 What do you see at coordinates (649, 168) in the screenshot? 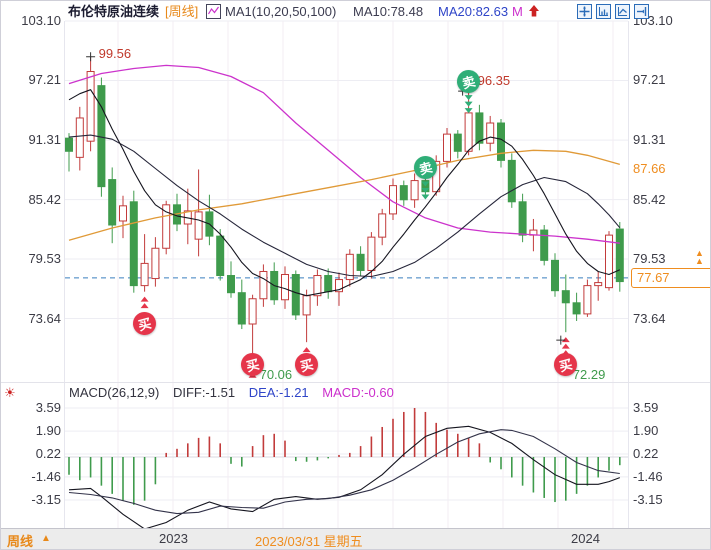
I see `right-axis-upper-marker: 87.66` at bounding box center [649, 168].